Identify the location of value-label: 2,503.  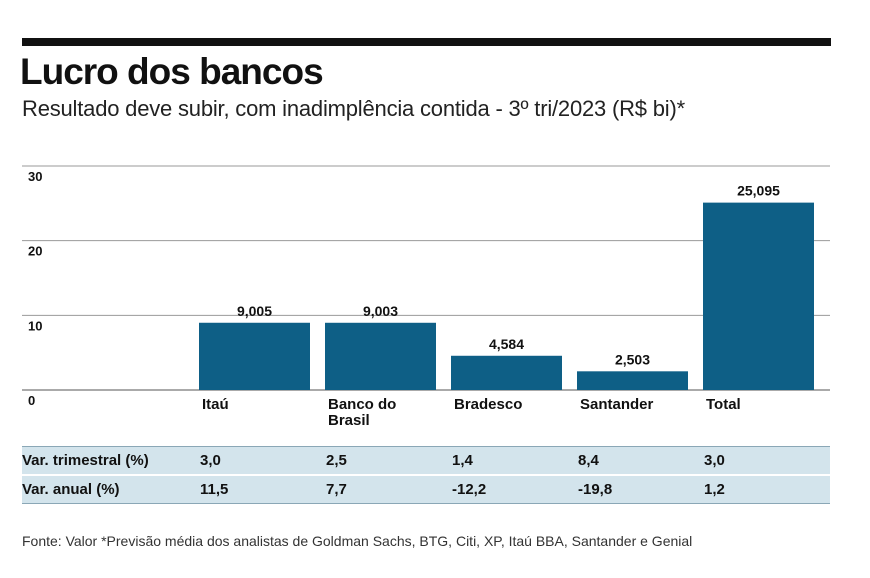
(632, 359).